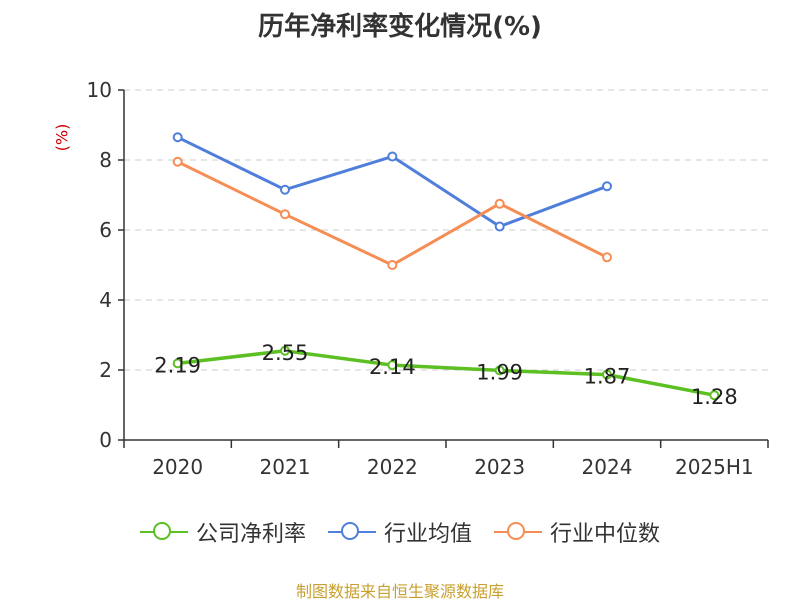 The width and height of the screenshot is (800, 602). I want to click on legend-symbol-industry-median, so click(518, 532).